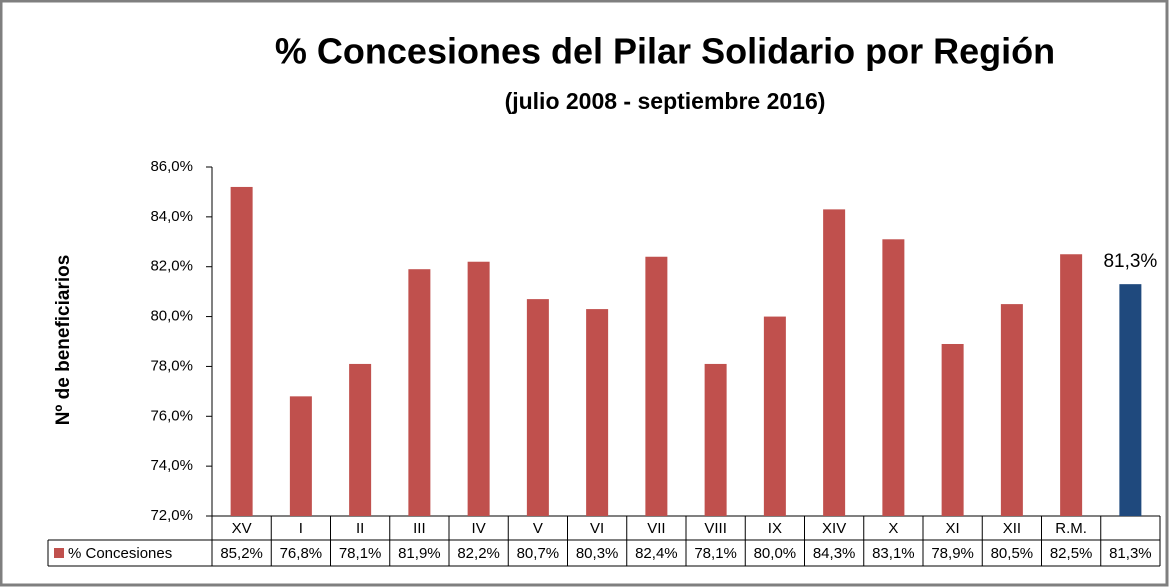 Image resolution: width=1170 pixels, height=588 pixels. I want to click on table-value: 84,3%, so click(834, 553).